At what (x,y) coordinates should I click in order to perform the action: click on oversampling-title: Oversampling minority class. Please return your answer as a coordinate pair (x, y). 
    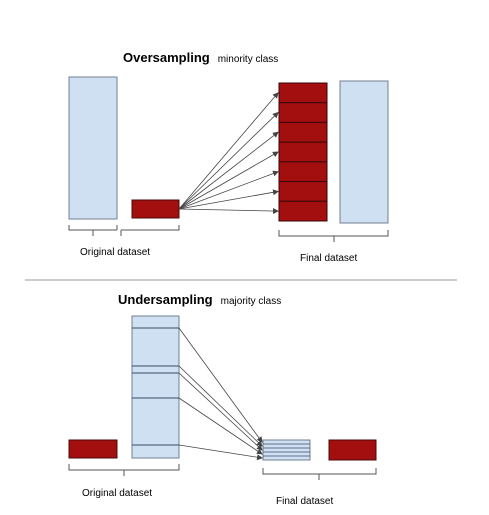
    Looking at the image, I should click on (200, 57).